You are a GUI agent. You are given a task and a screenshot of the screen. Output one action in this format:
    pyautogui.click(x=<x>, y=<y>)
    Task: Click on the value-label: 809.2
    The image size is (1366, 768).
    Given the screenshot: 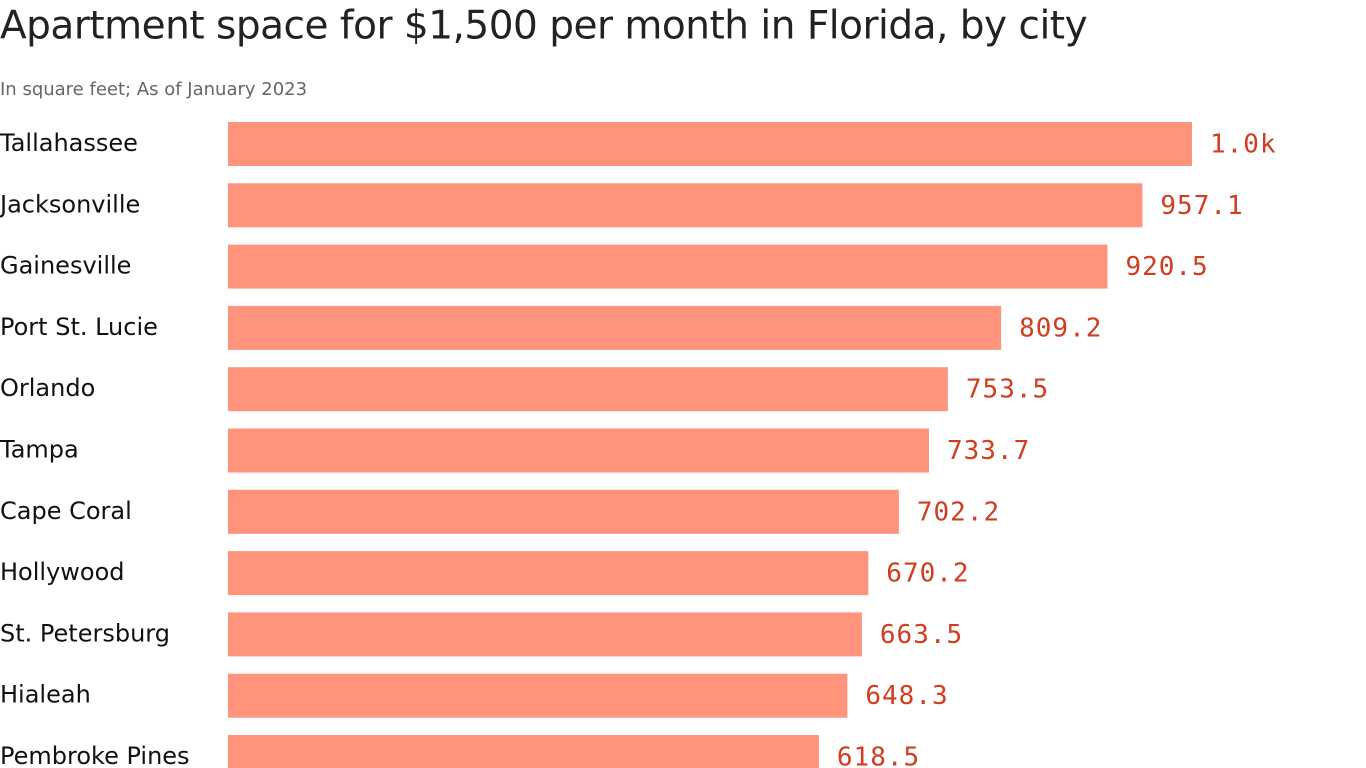 What is the action you would take?
    pyautogui.click(x=1060, y=328)
    